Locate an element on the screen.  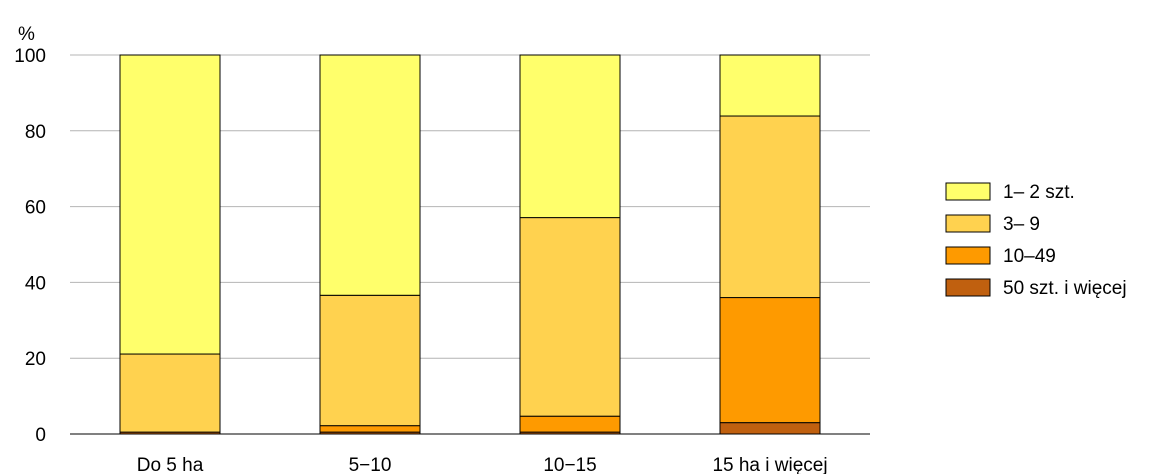
y-axis-unit-label: % is located at coordinates (26, 34).